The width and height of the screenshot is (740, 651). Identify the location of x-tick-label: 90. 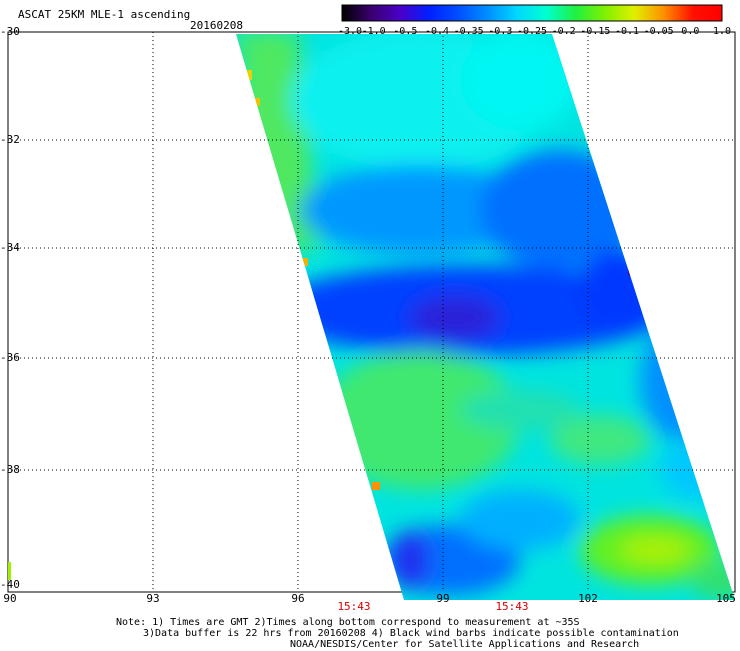
(10, 598).